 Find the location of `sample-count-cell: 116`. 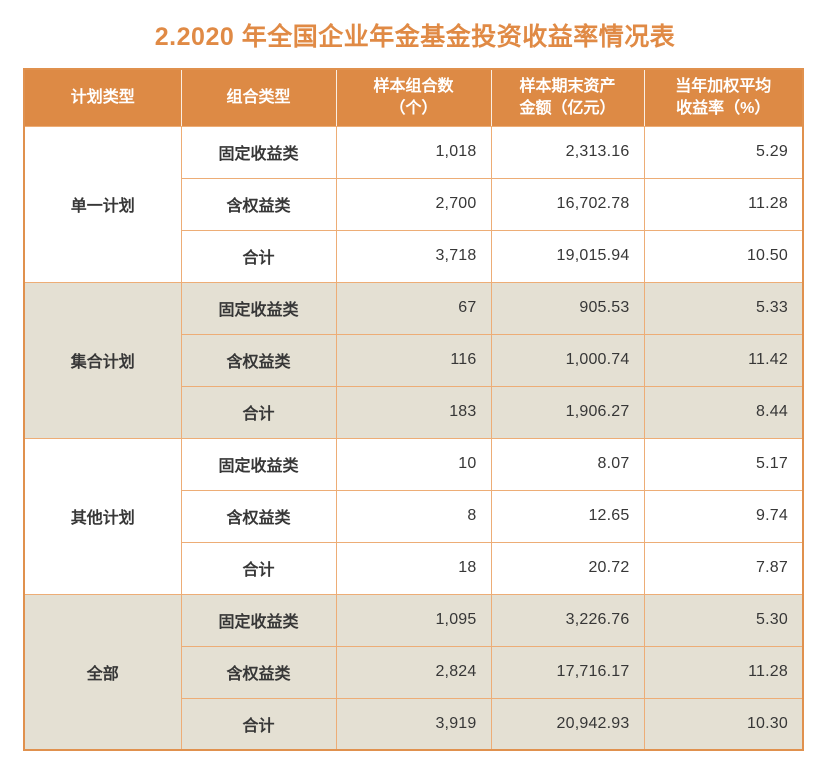

sample-count-cell: 116 is located at coordinates (413, 360).